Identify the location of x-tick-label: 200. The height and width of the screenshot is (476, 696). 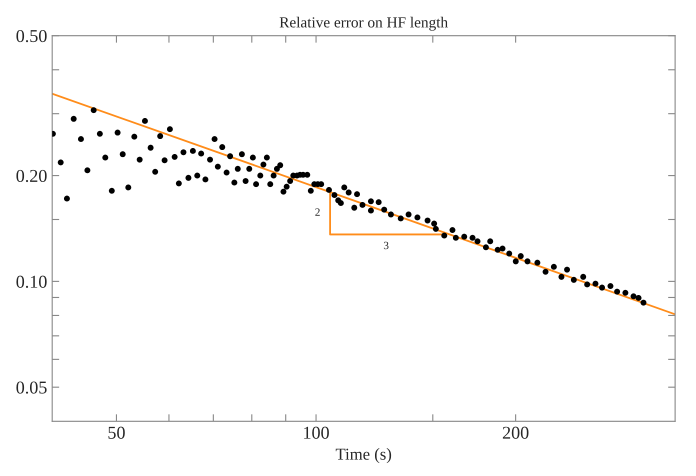
(515, 432).